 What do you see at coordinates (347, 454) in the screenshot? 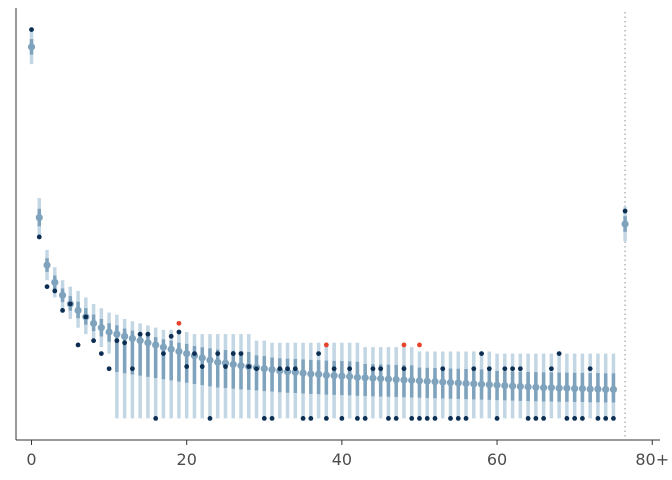
I see `x-ticks-group: 0 20 40 60 80+` at bounding box center [347, 454].